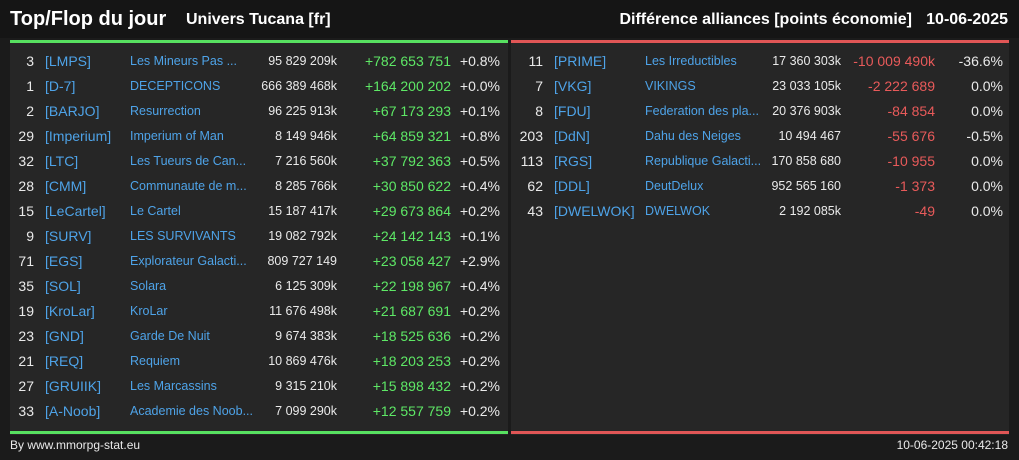 Image resolution: width=1019 pixels, height=460 pixels. Describe the element at coordinates (68, 236) in the screenshot. I see `alliance-tag-link: [SURV]` at that location.